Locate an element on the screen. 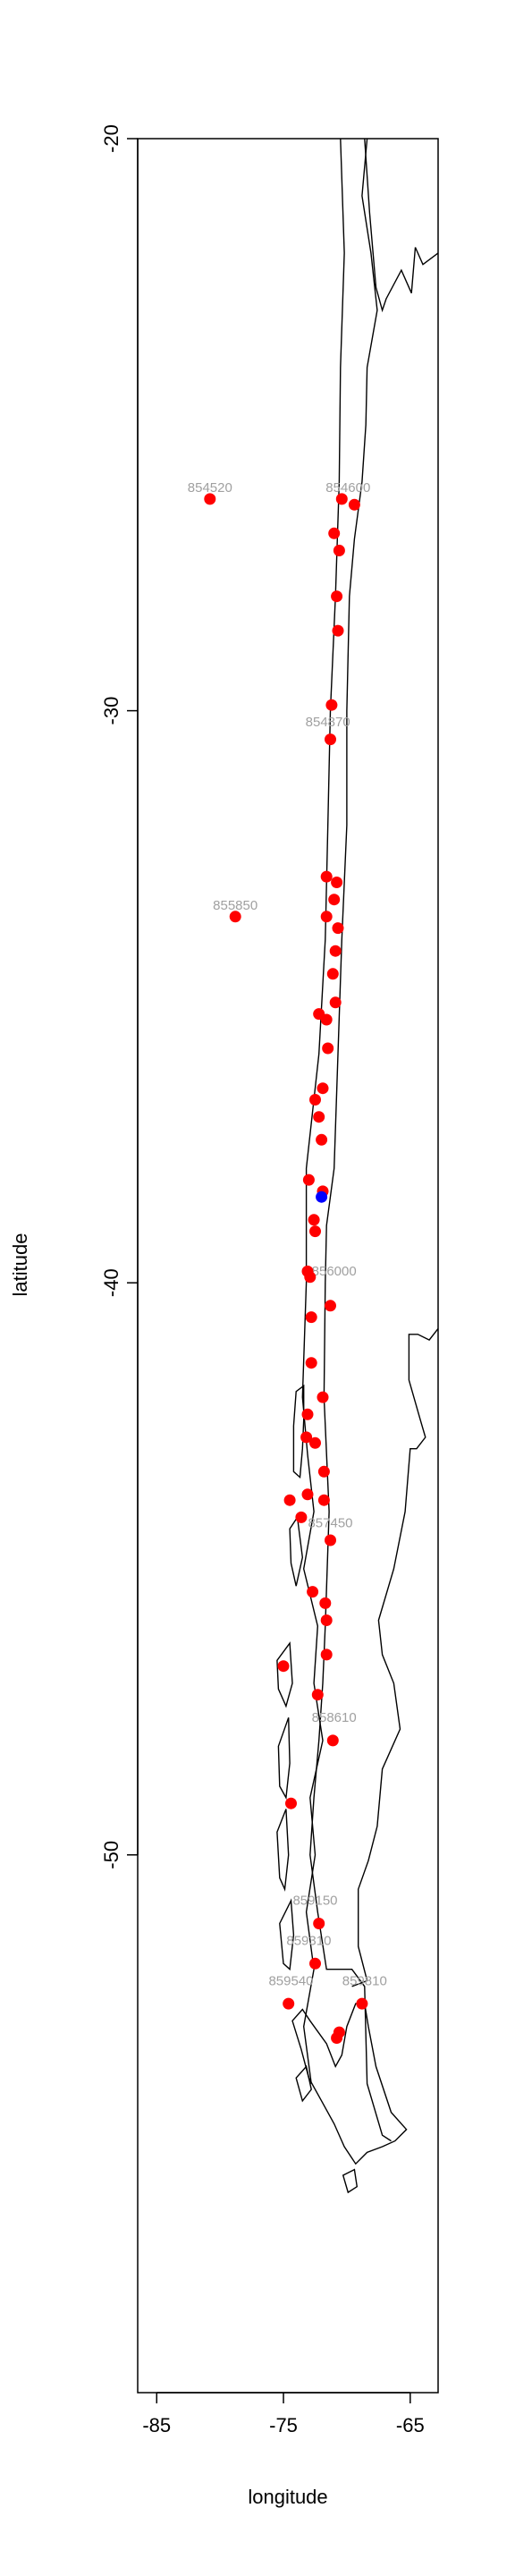 The width and height of the screenshot is (515, 2576). y-tick-label: -30 is located at coordinates (111, 711).